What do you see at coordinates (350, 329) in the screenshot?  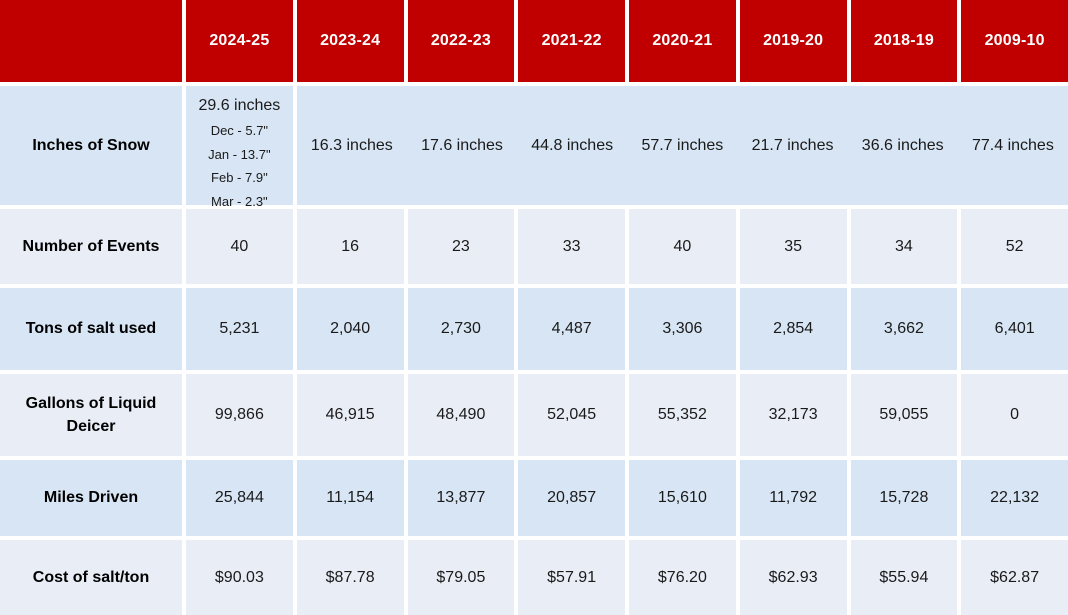 I see `cell-salt-2023-24: 2,040` at bounding box center [350, 329].